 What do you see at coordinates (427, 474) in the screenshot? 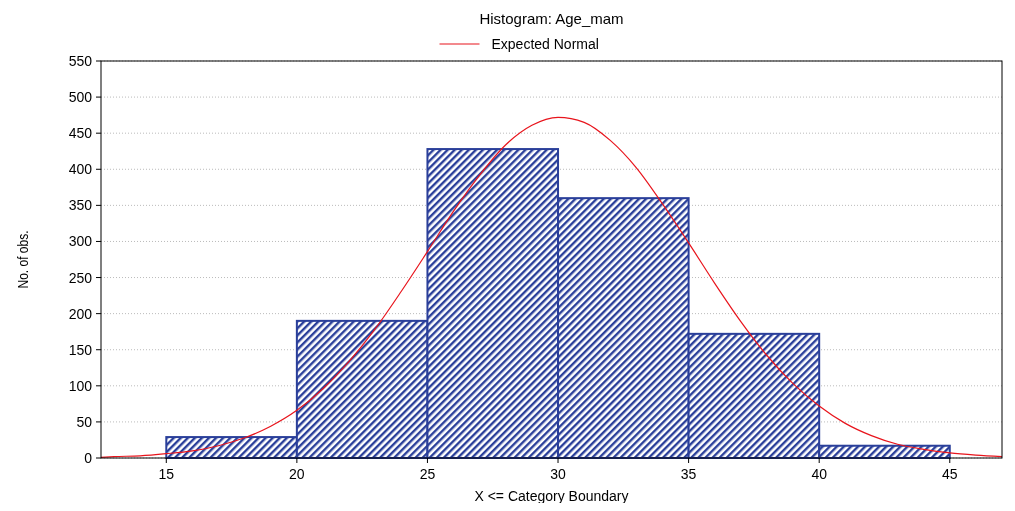
I see `x-tick-label: 25` at bounding box center [427, 474].